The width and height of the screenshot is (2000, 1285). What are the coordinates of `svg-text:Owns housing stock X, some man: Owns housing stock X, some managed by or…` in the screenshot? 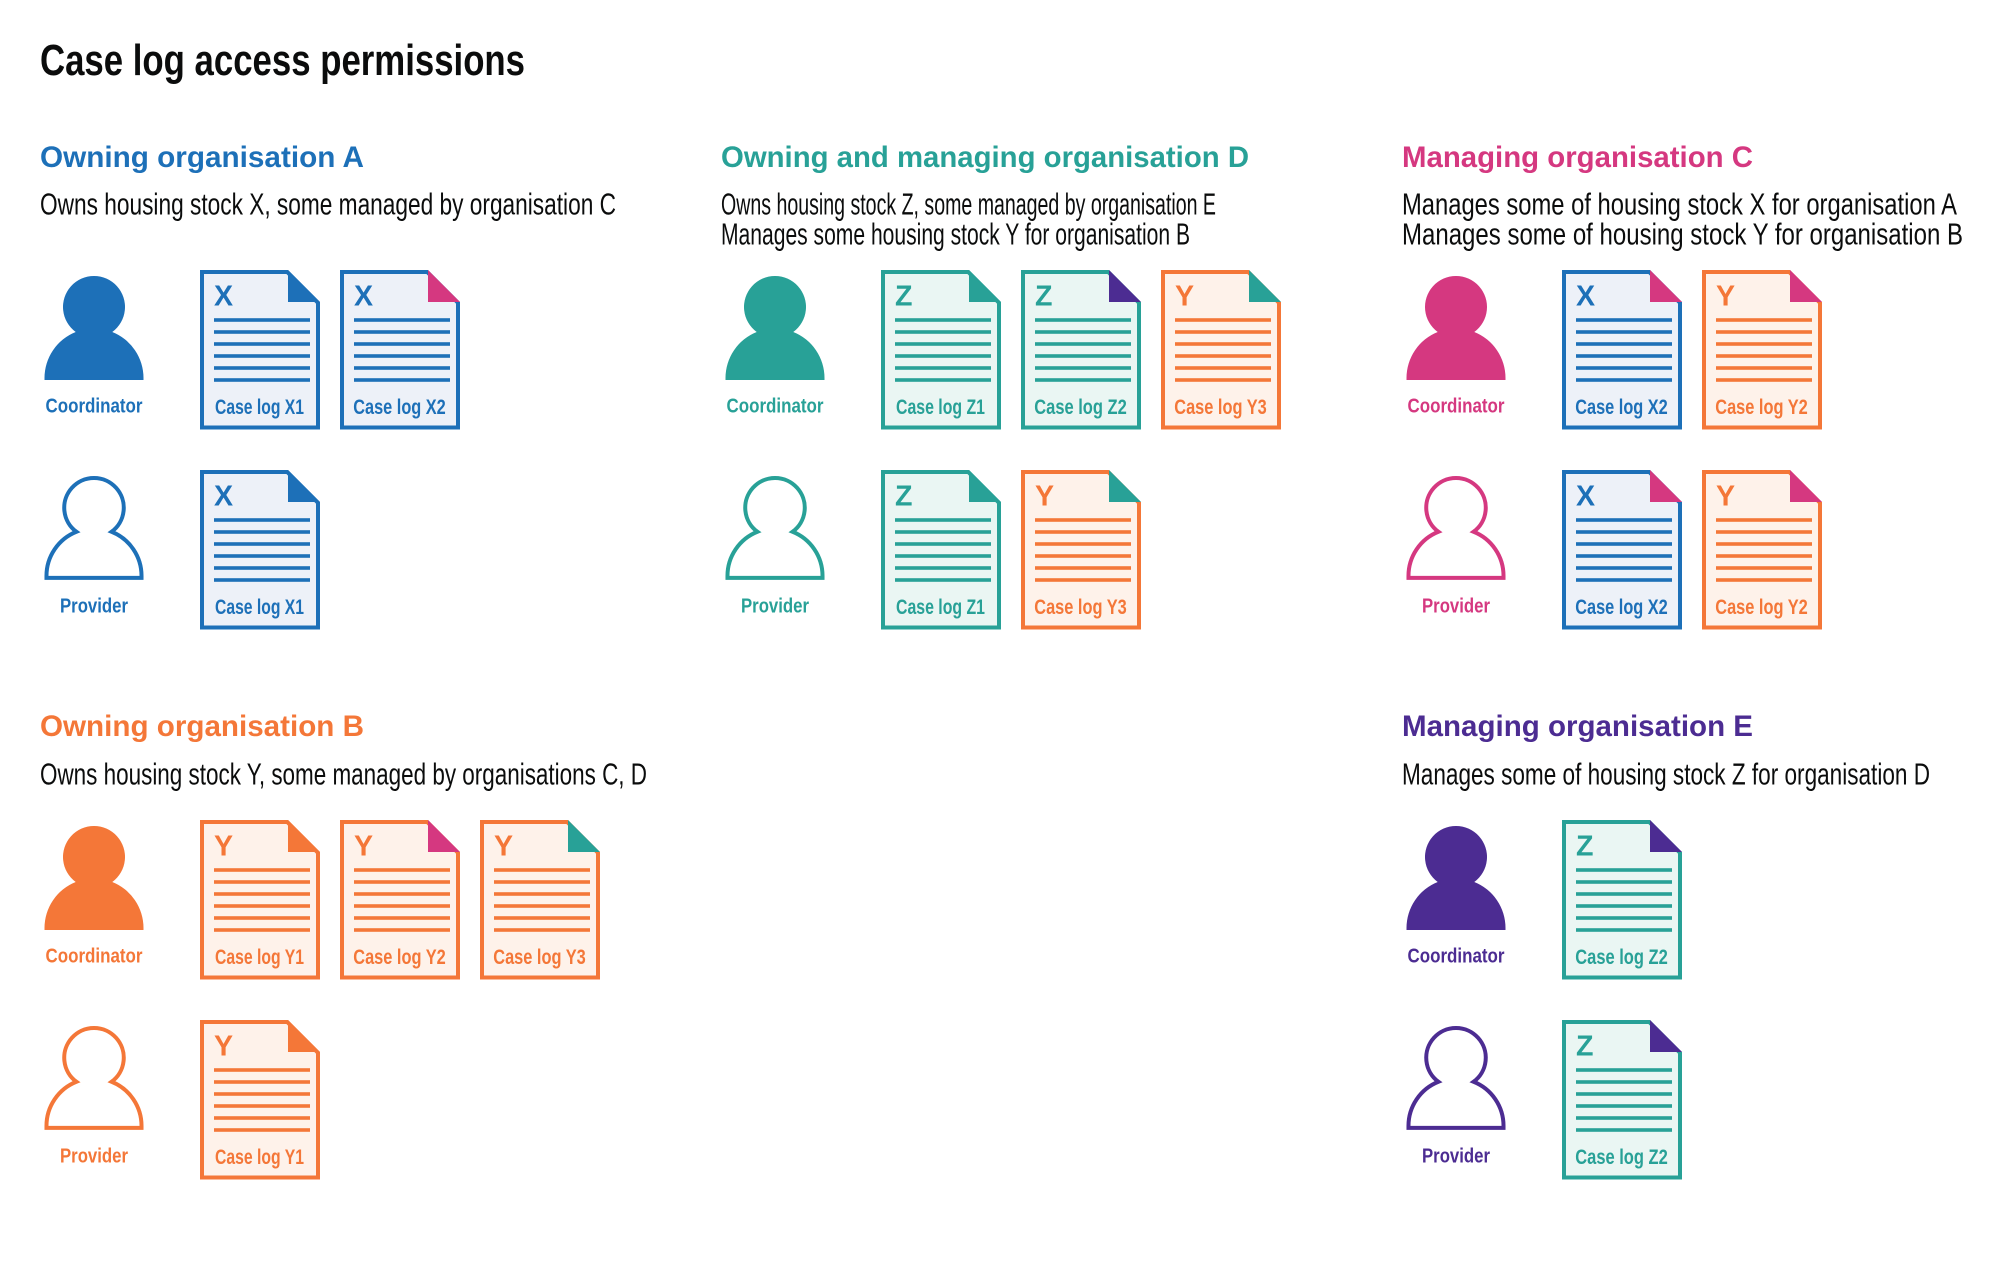 It's located at (328, 205).